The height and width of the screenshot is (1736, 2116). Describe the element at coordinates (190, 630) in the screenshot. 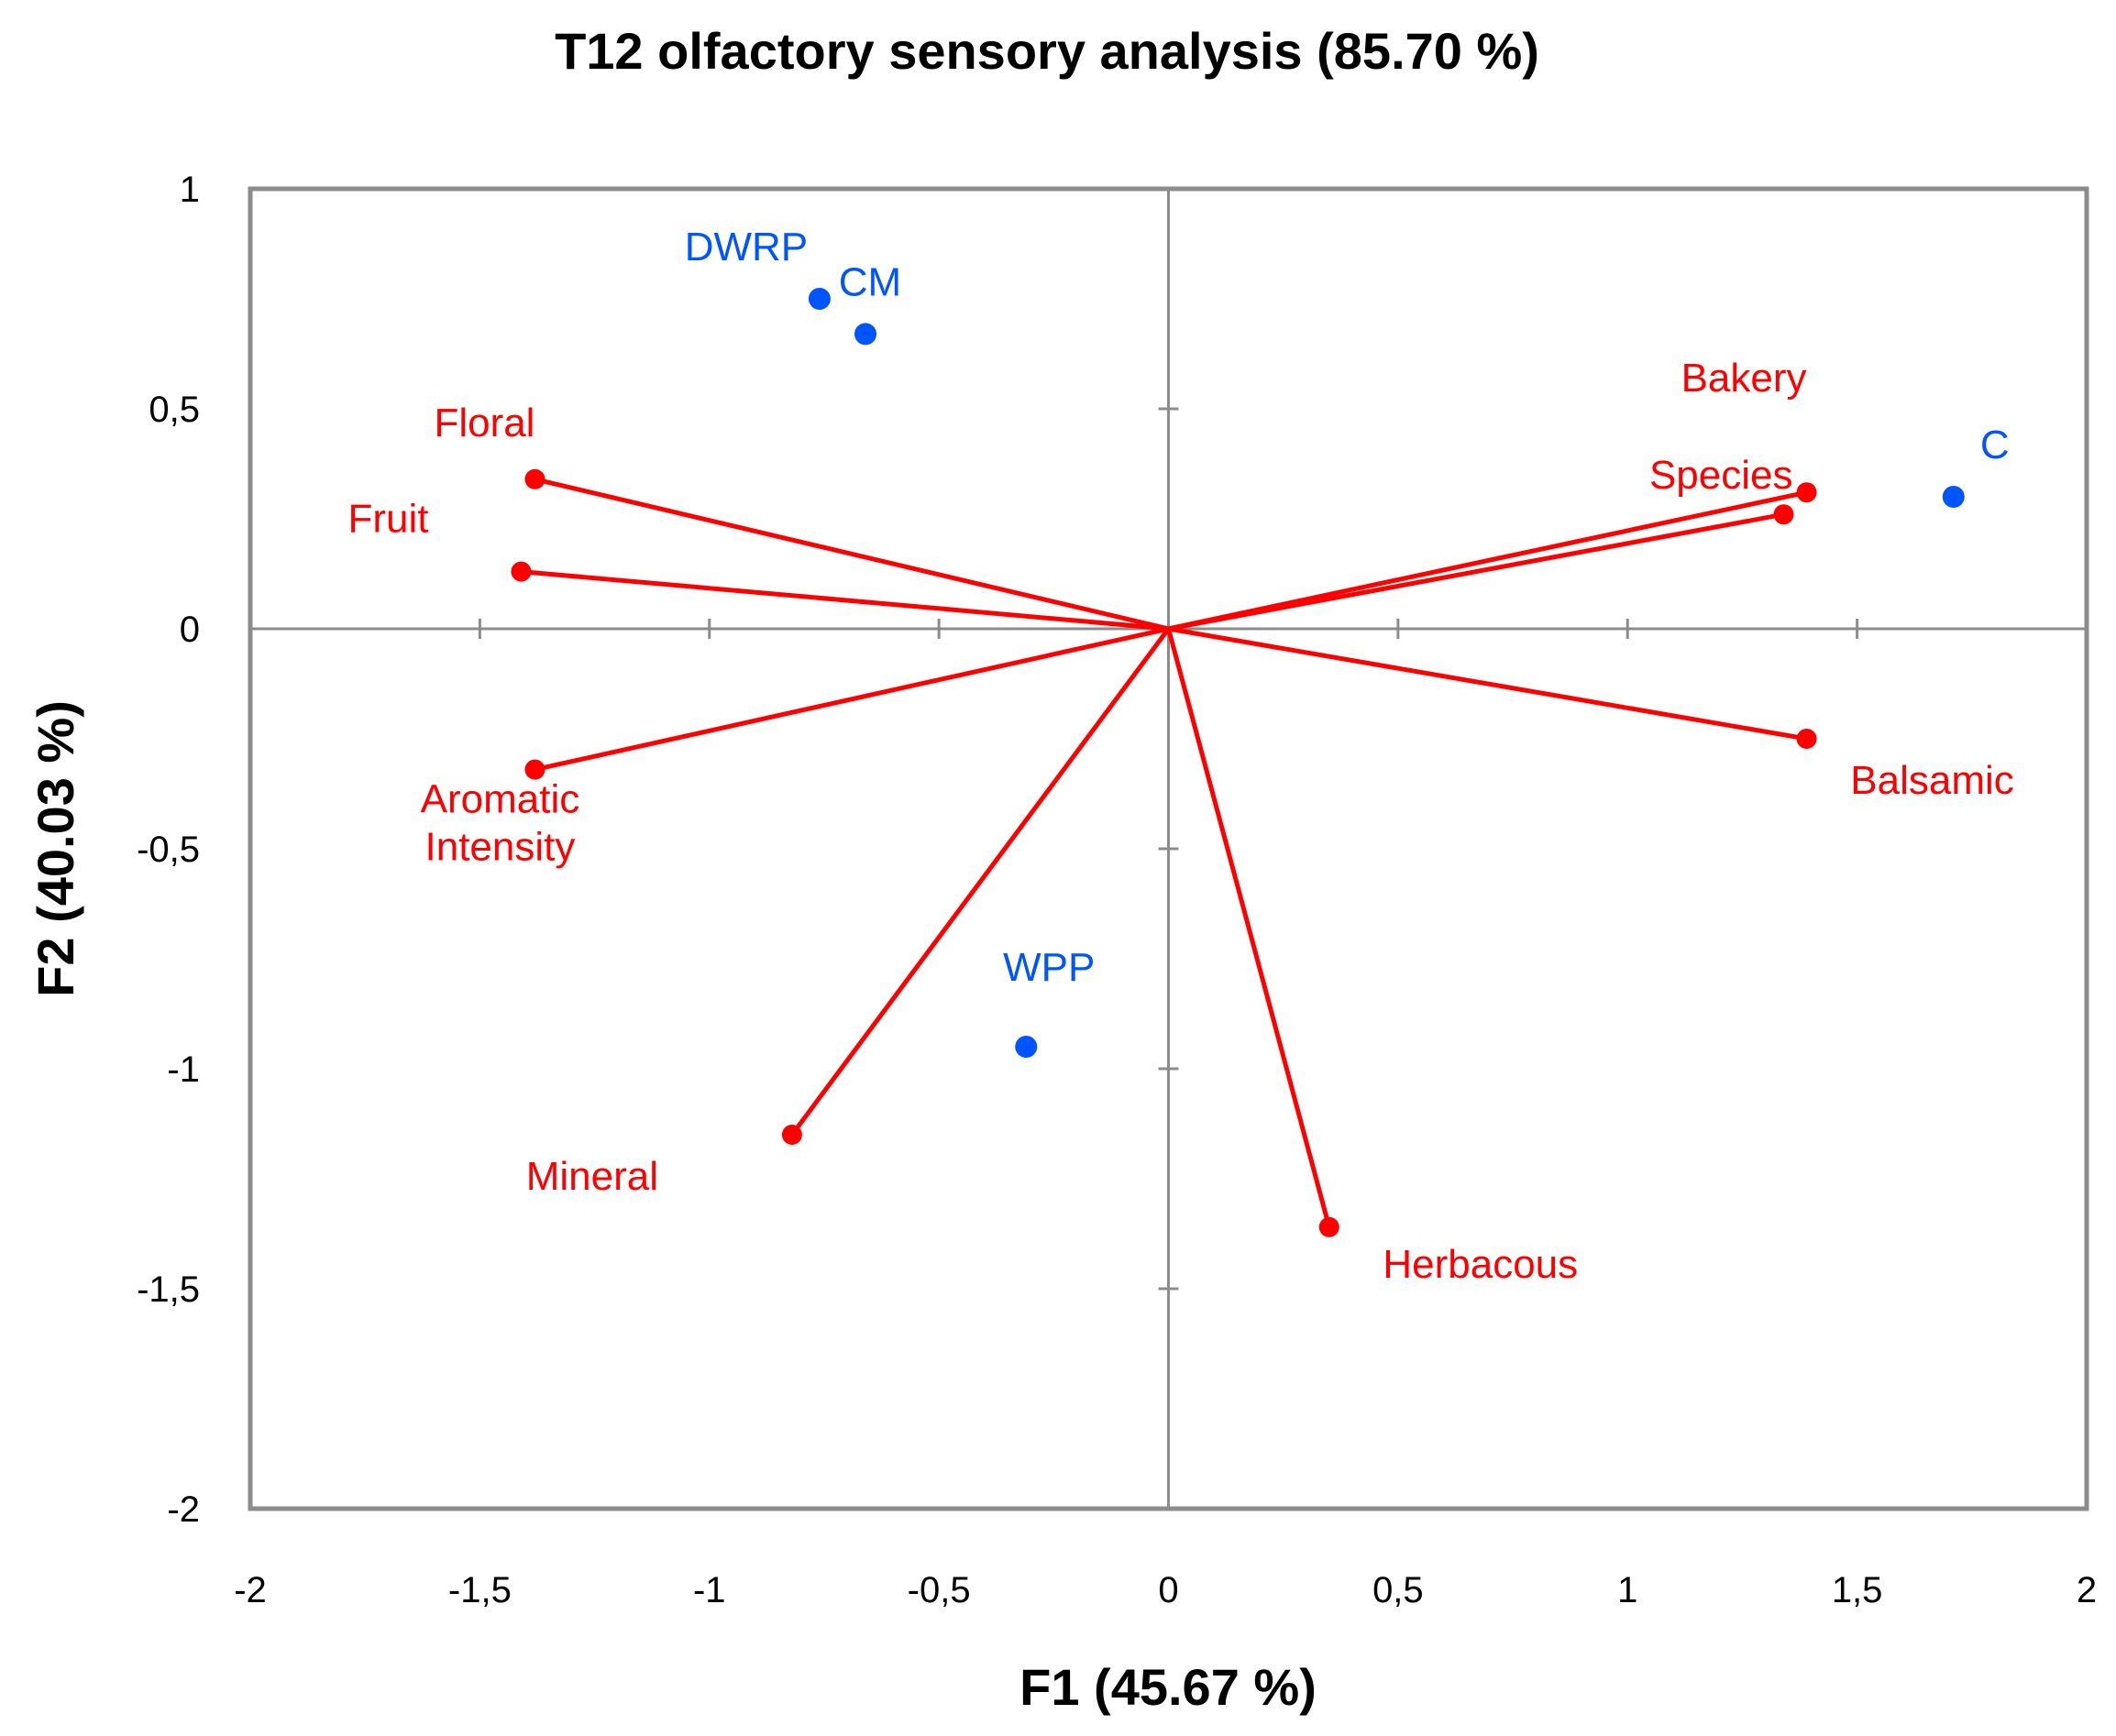

I see `y-tick-label: 0` at that location.